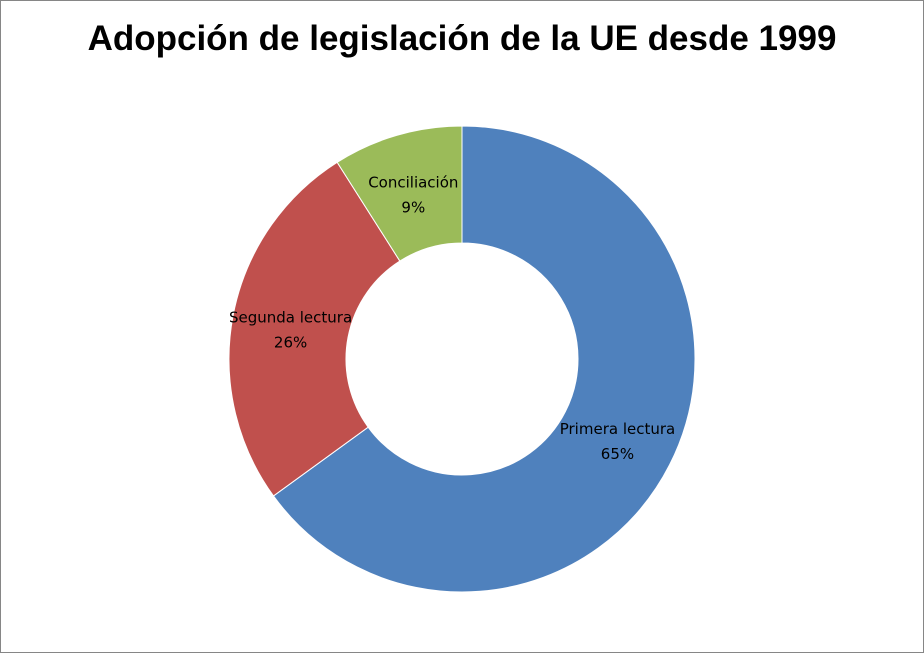 This screenshot has width=924, height=653. I want to click on data-label-conciliacion: Conciliación 9%, so click(413, 194).